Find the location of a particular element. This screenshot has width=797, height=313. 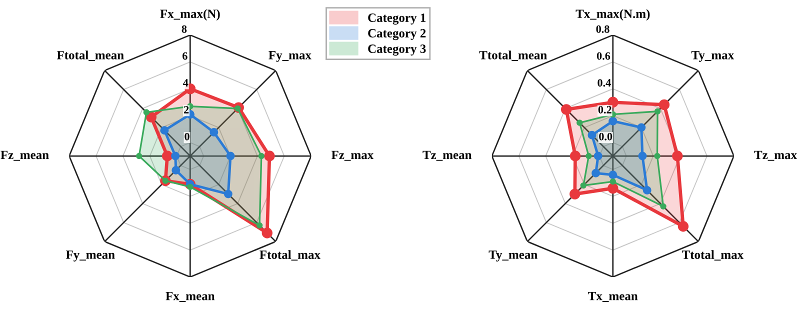

spoke-label: Ttotal_mean is located at coordinates (513, 55).